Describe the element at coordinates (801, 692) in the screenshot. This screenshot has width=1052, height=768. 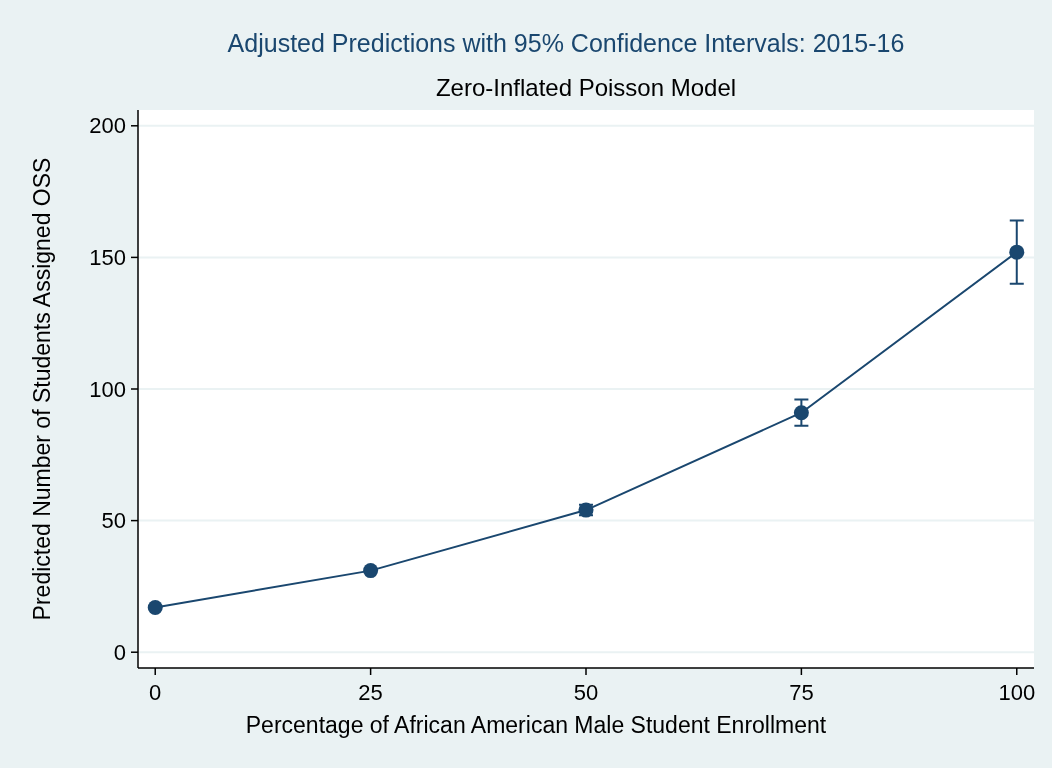
I see `x-tick-label: 75` at that location.